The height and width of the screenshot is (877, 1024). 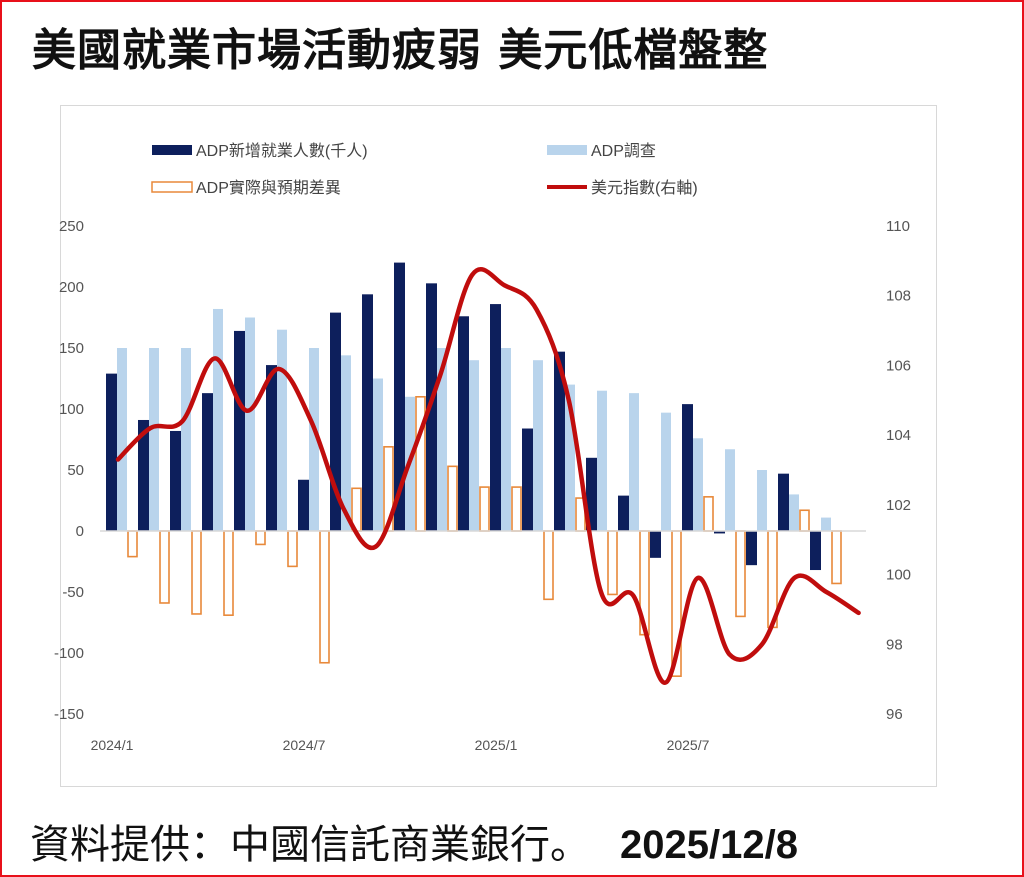 I want to click on y-left-tick-label: -150, so click(x=69, y=714).